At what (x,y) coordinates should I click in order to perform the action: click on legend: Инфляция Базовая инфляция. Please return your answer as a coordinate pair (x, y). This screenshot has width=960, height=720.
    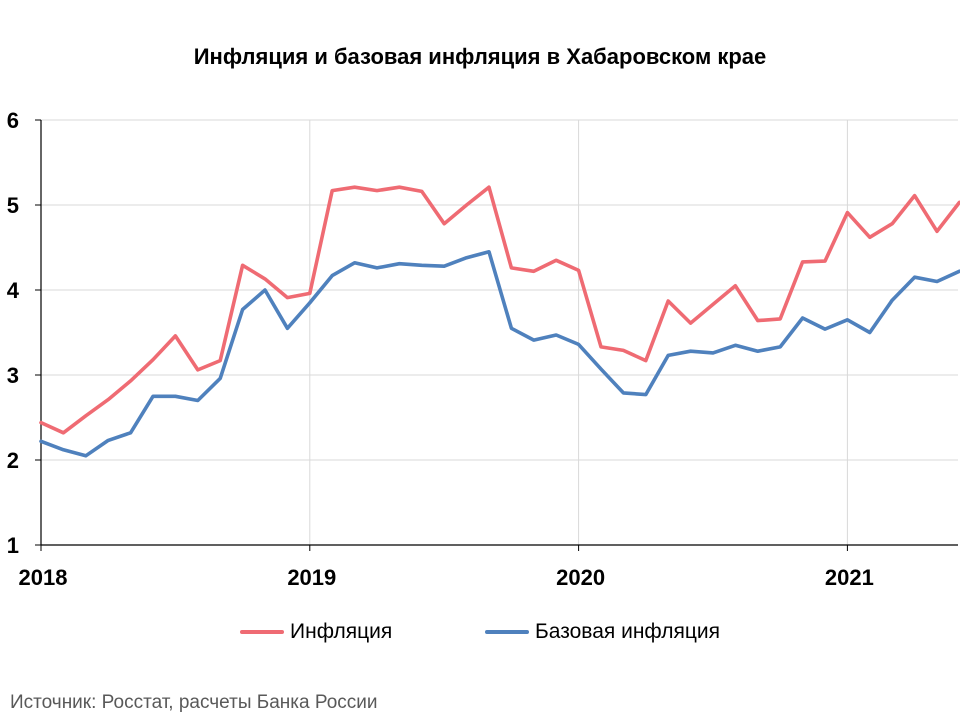
    Looking at the image, I should click on (480, 635).